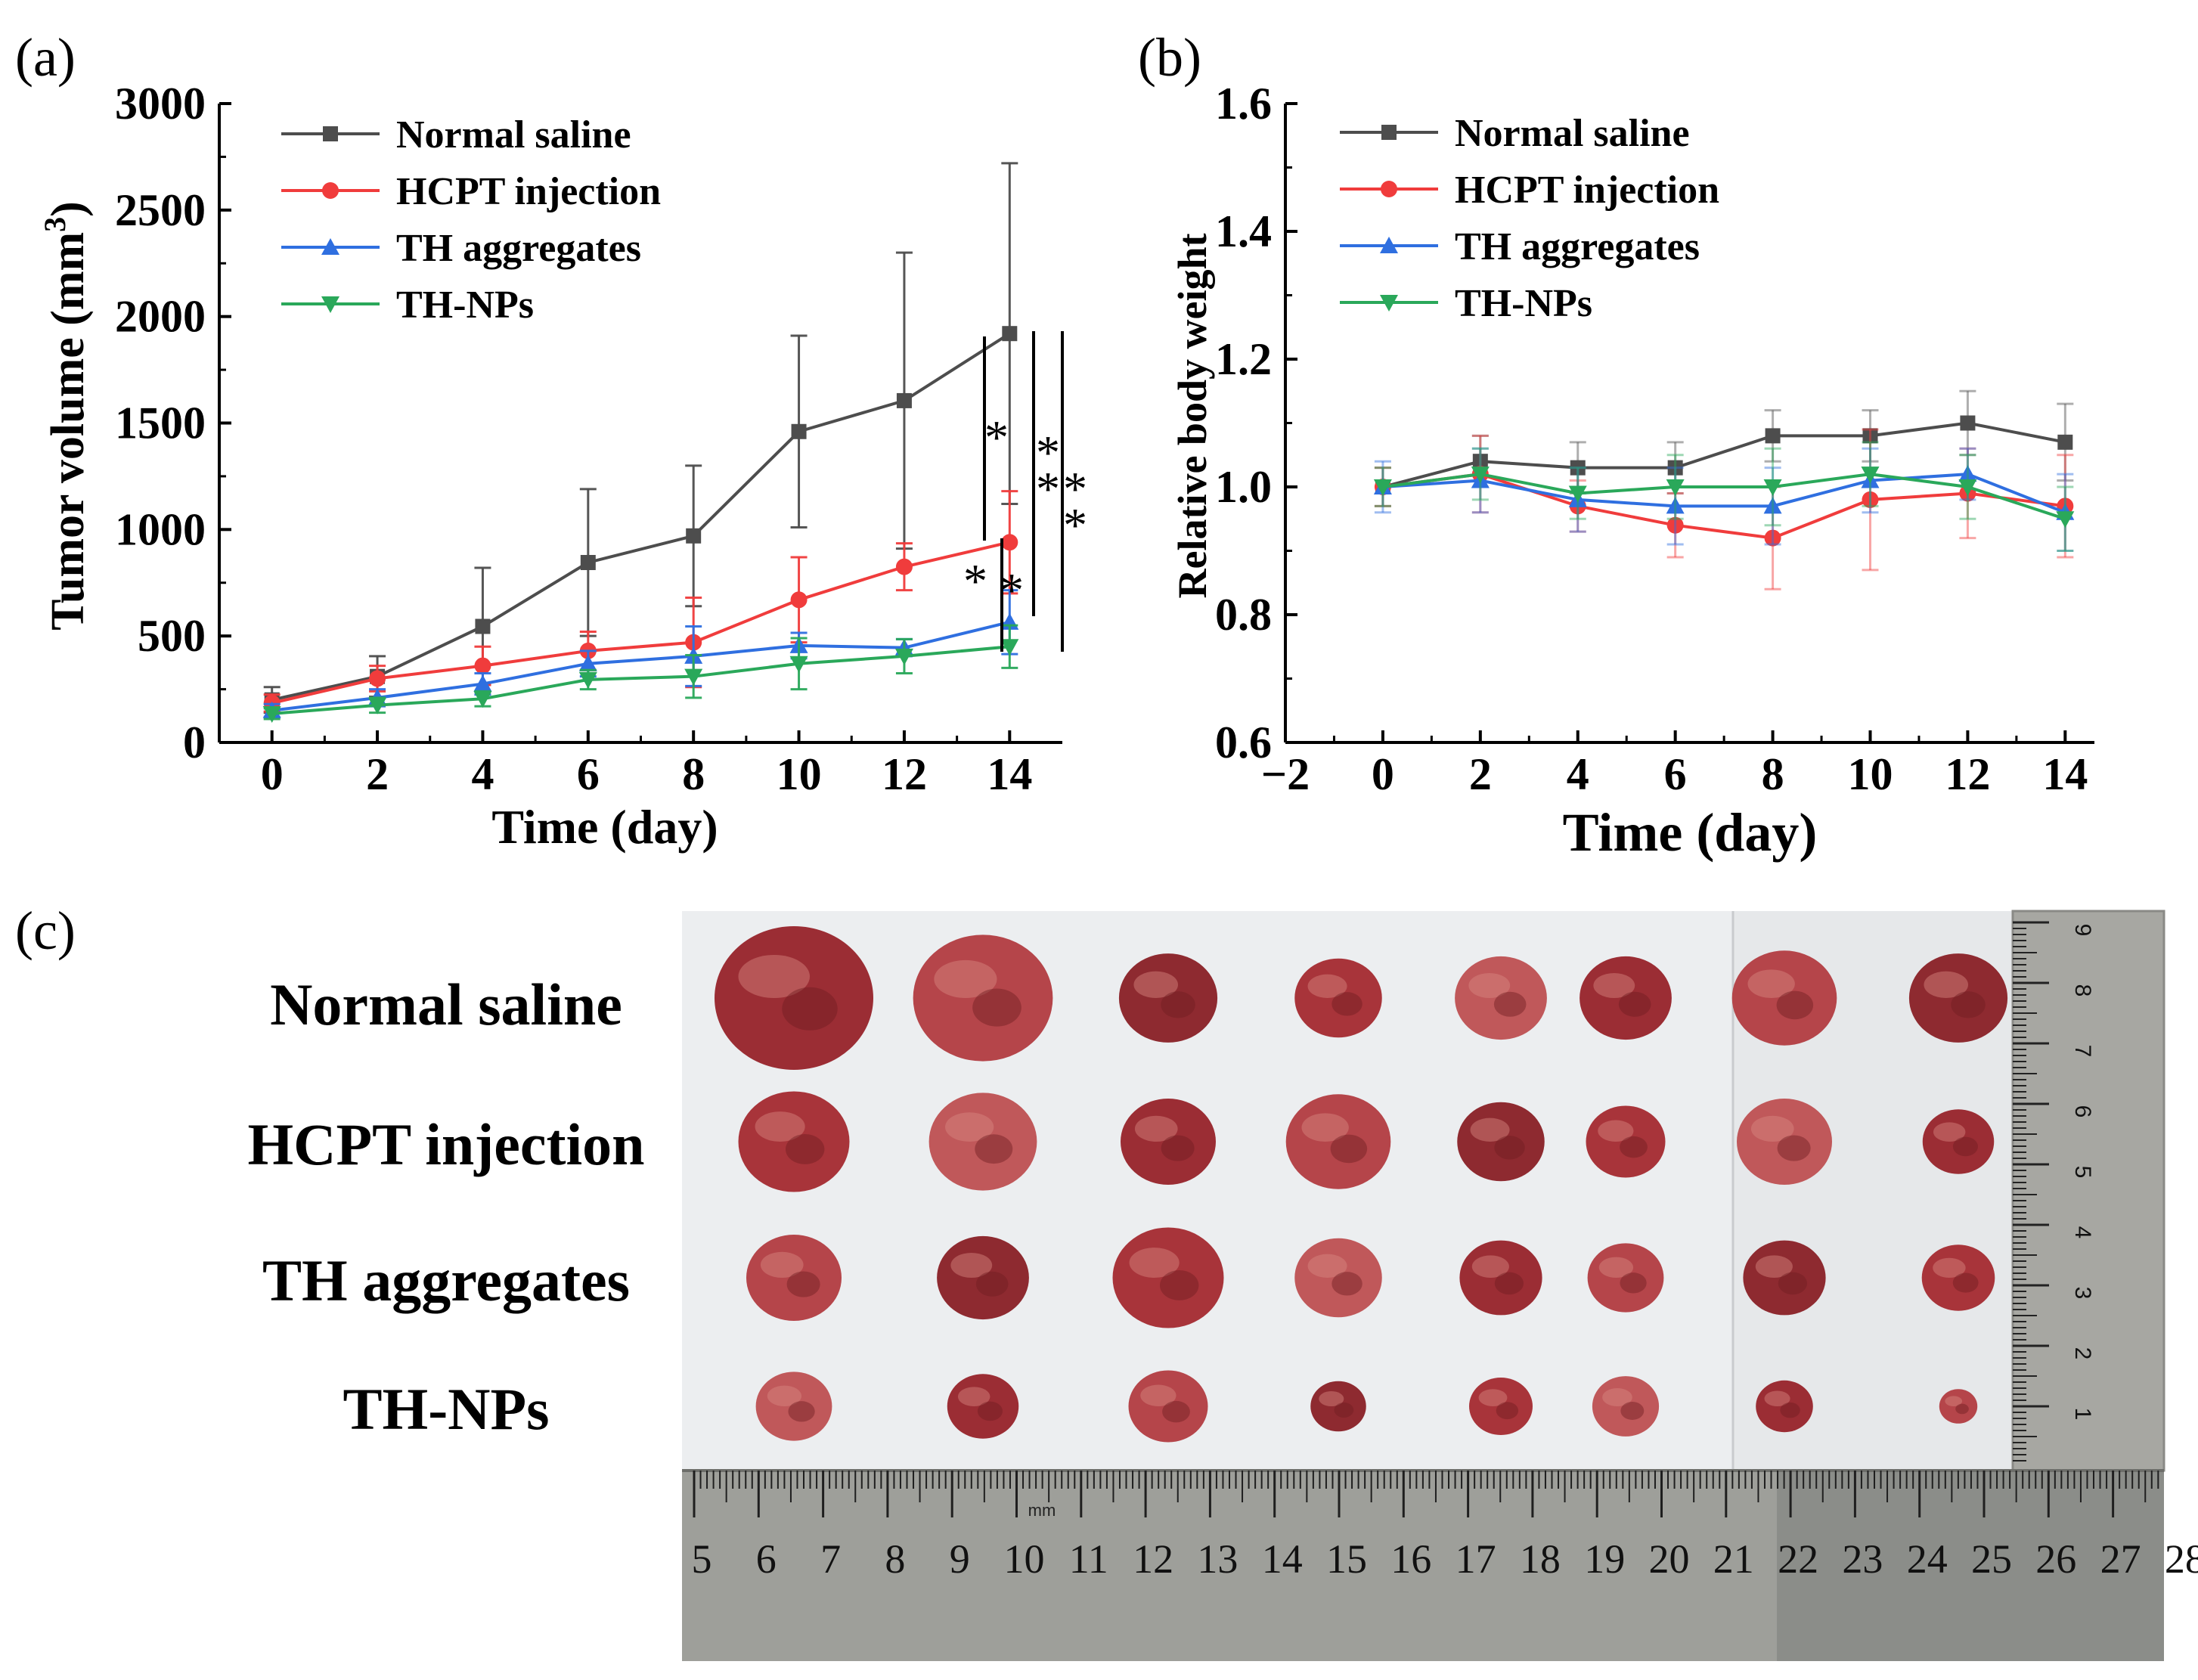  I want to click on ruler-number: 12, so click(1153, 1559).